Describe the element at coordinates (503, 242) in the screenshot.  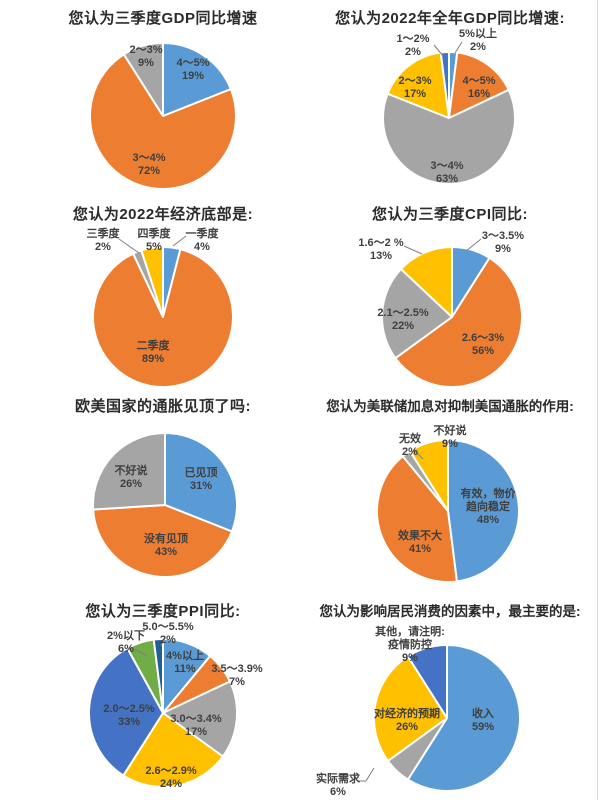
I see `slice-label: 3～3.5% 9%` at that location.